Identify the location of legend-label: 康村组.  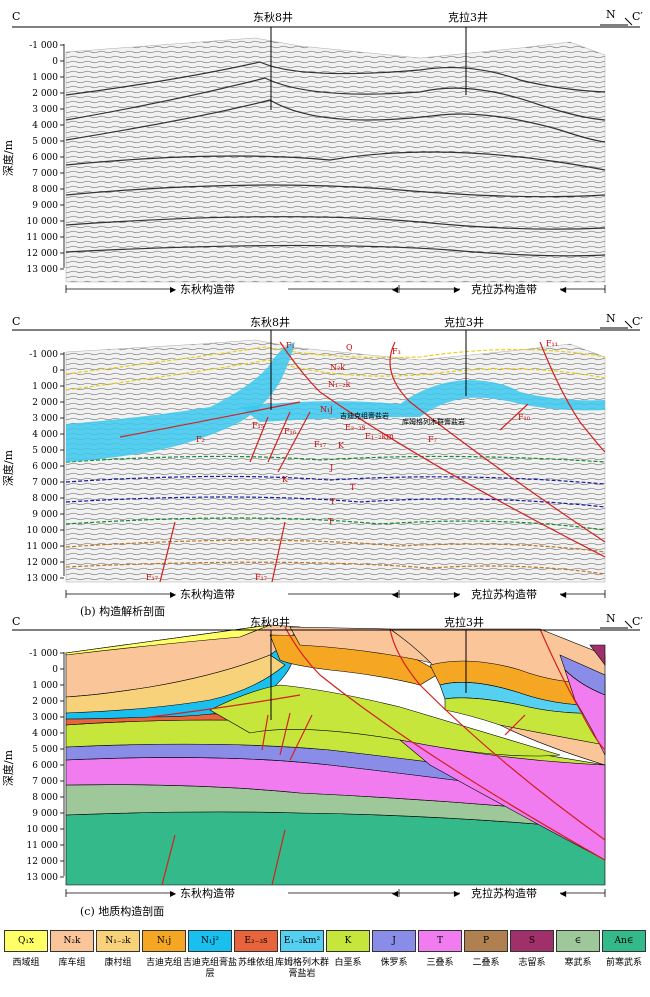
(118, 963).